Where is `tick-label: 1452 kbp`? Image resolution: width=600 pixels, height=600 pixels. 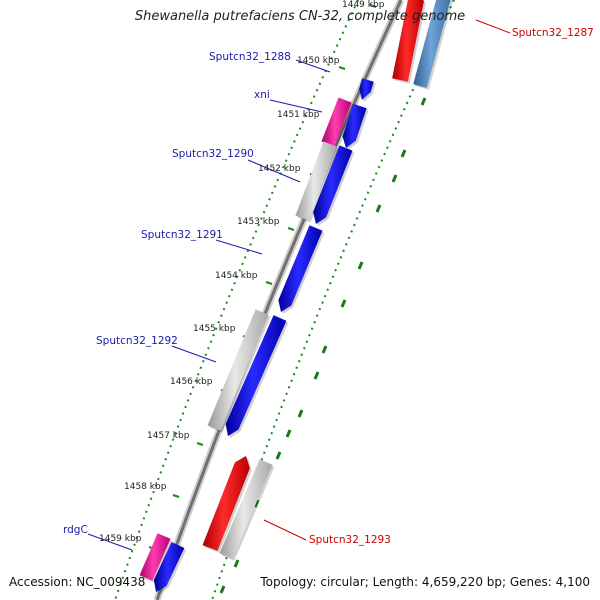
tick-label: 1452 kbp is located at coordinates (279, 169).